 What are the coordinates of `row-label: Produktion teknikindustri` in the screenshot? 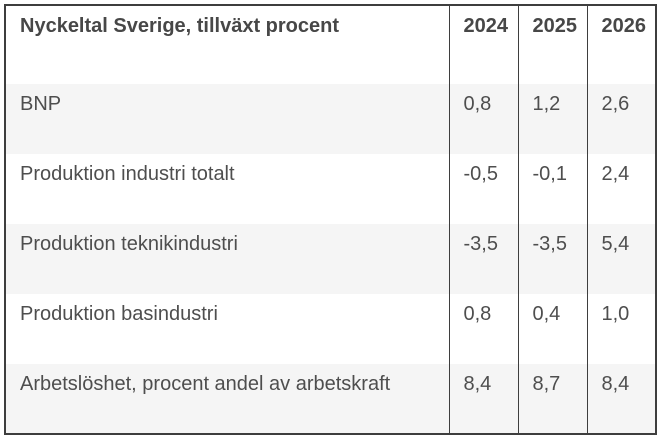 It's located at (129, 244).